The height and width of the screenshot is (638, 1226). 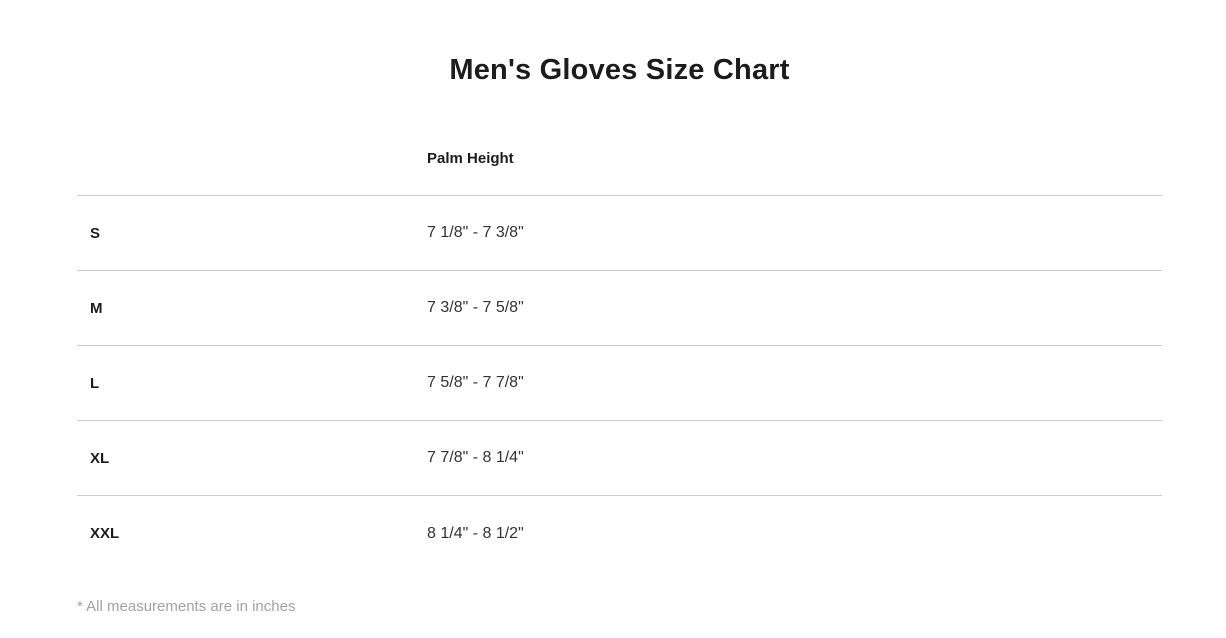 What do you see at coordinates (186, 606) in the screenshot?
I see `measurements-footnote: * All measurements are in inches` at bounding box center [186, 606].